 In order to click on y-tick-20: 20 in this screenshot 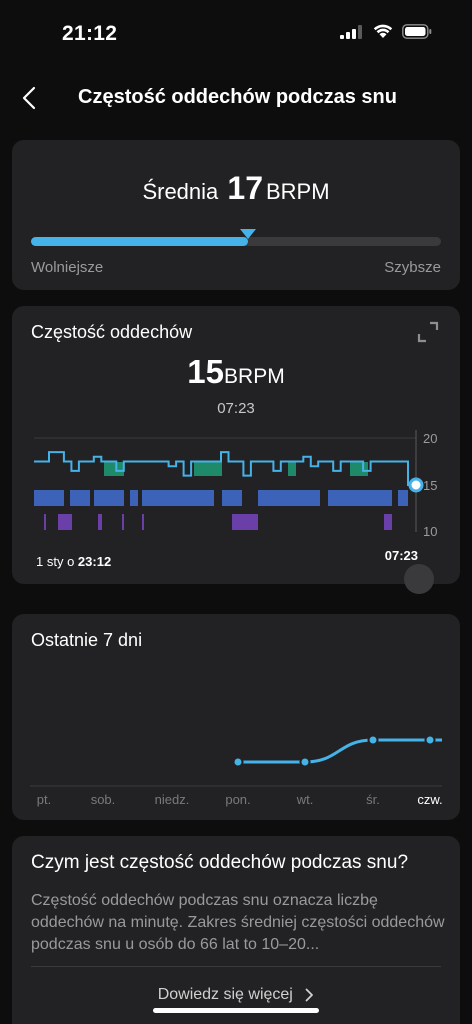, I will do `click(430, 438)`.